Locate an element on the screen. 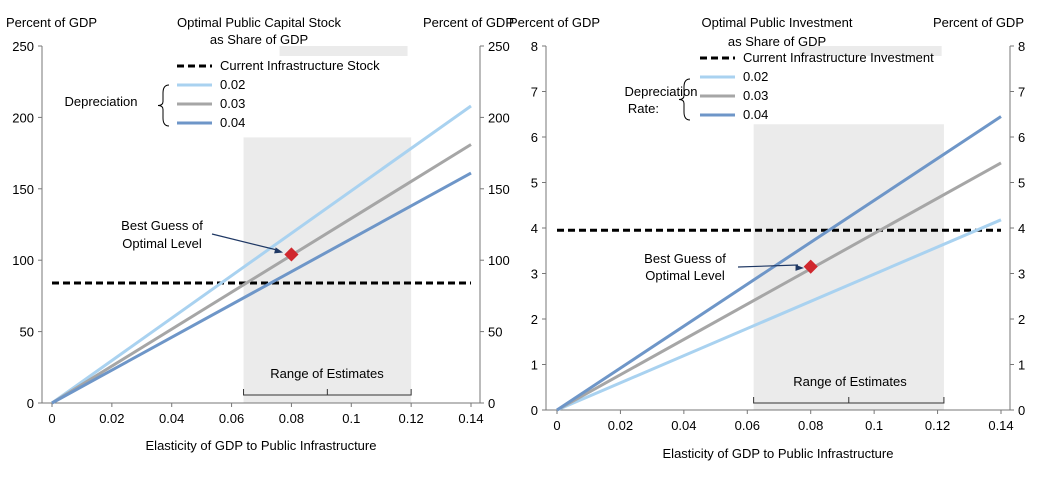 The image size is (1045, 488). y-tick-label-left: 4 is located at coordinates (534, 228).